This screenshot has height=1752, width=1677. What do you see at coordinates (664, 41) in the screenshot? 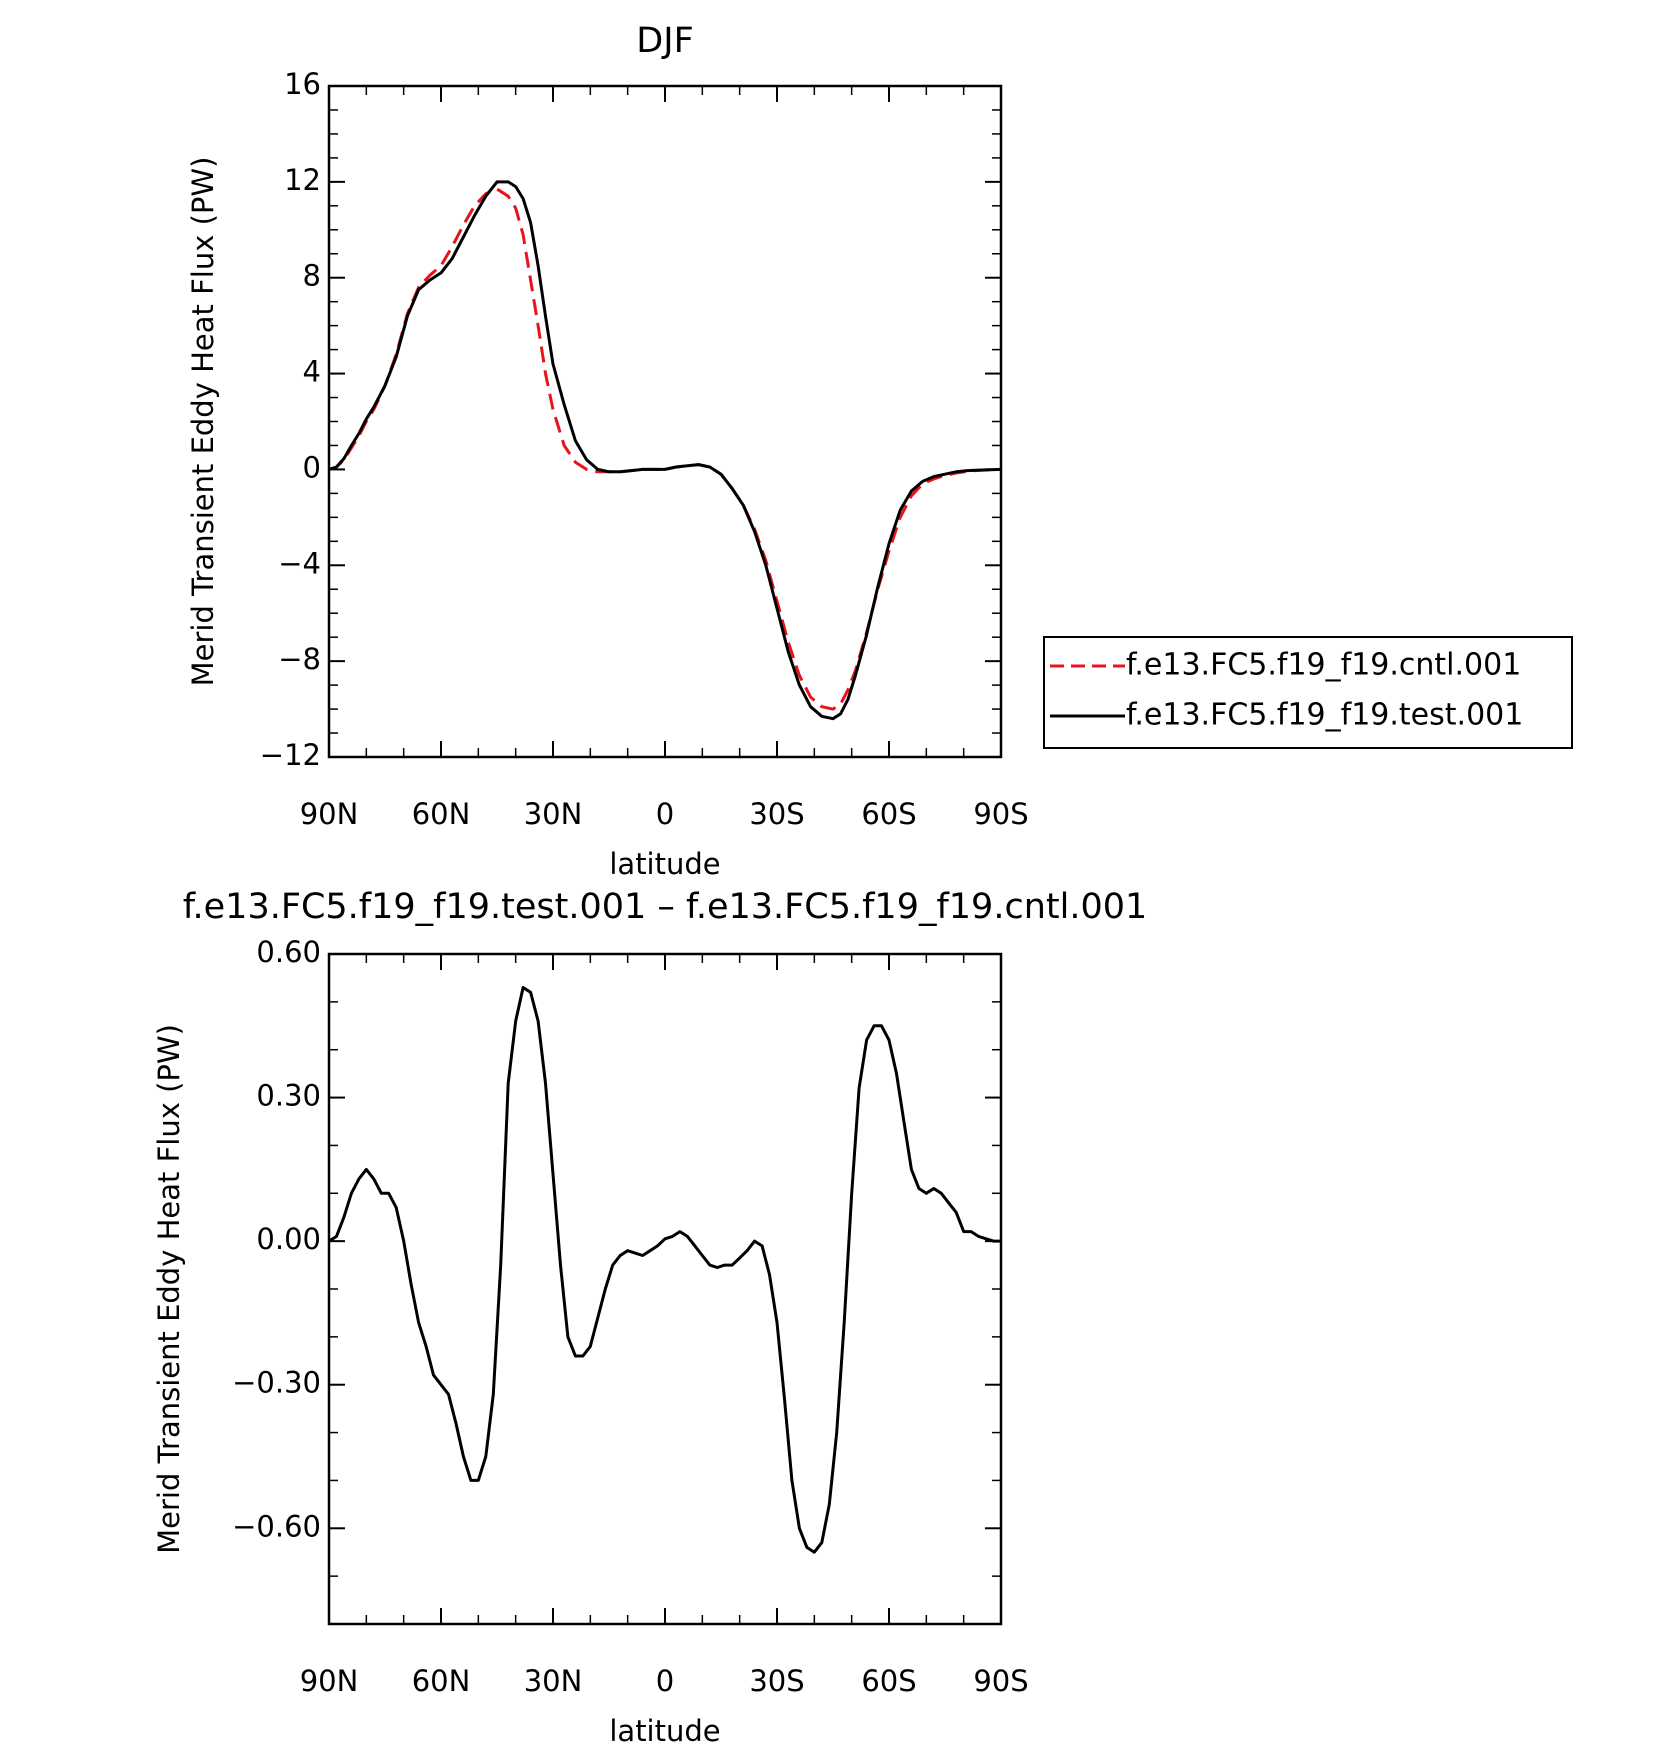
I see `chart-title: DJF` at bounding box center [664, 41].